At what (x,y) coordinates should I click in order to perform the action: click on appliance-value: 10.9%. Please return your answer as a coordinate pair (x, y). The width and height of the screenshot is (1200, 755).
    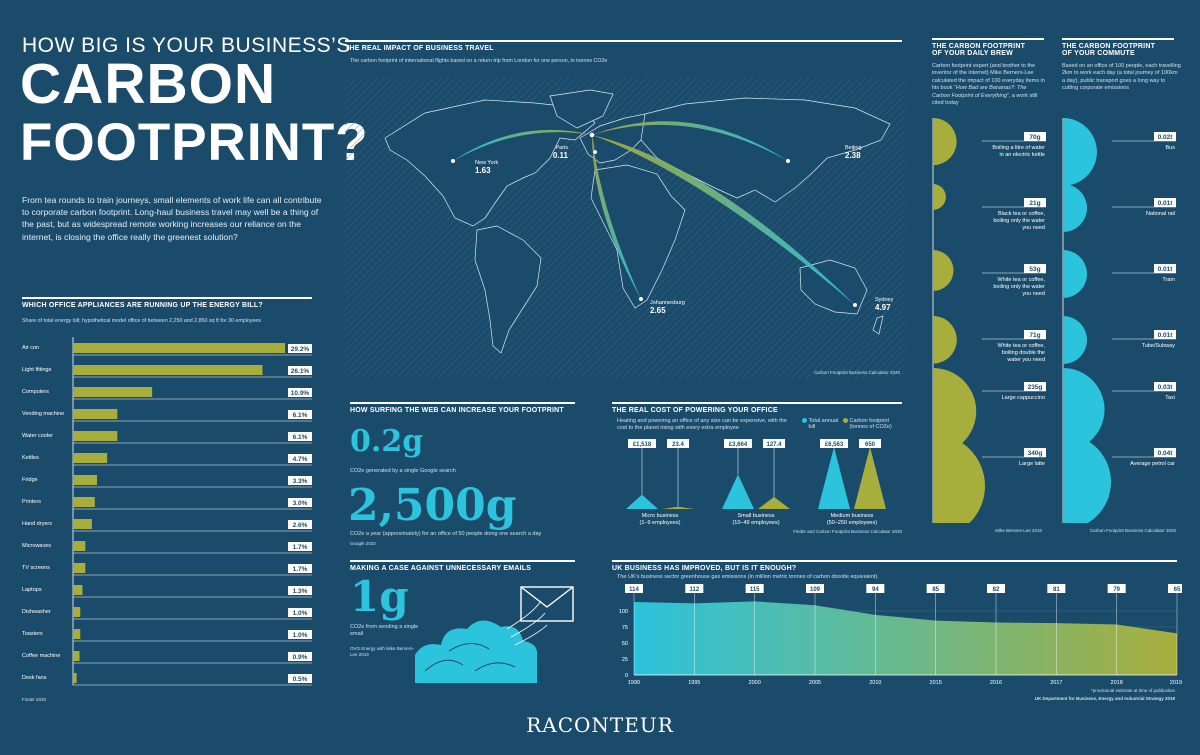
    Looking at the image, I should click on (300, 393).